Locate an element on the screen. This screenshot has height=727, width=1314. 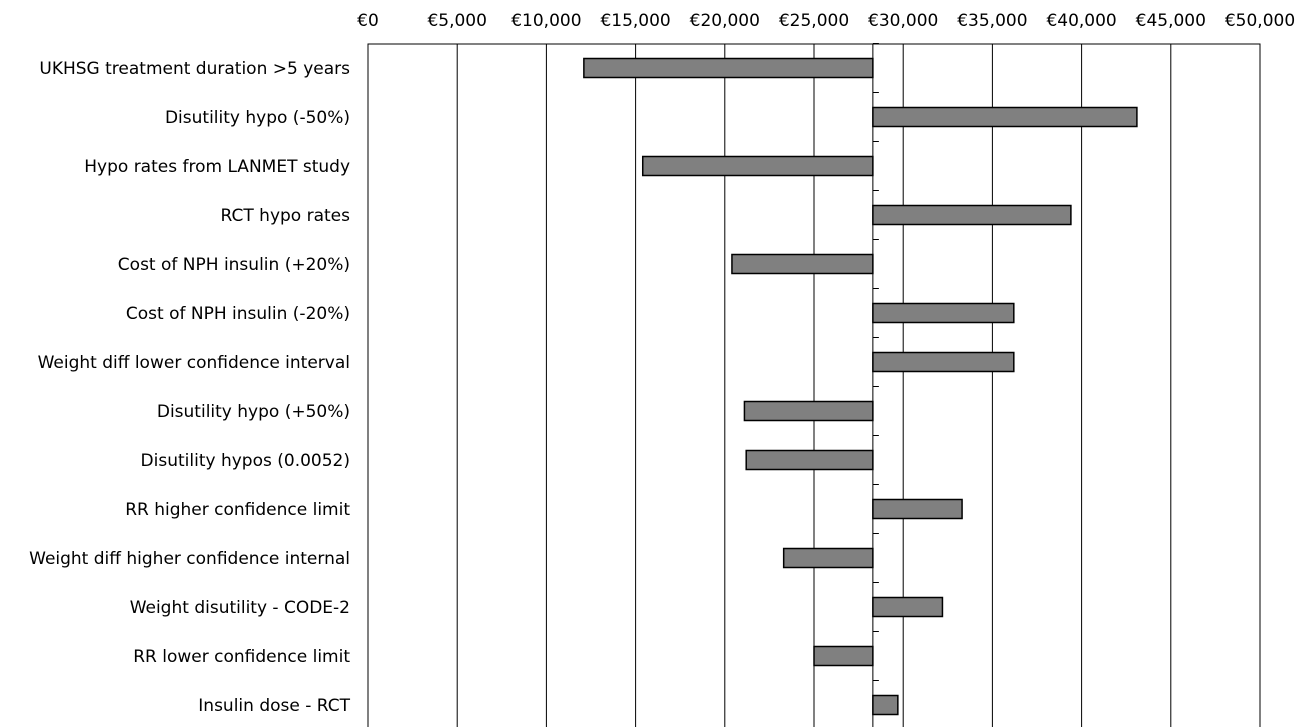
x-tick-label: €0 is located at coordinates (368, 21).